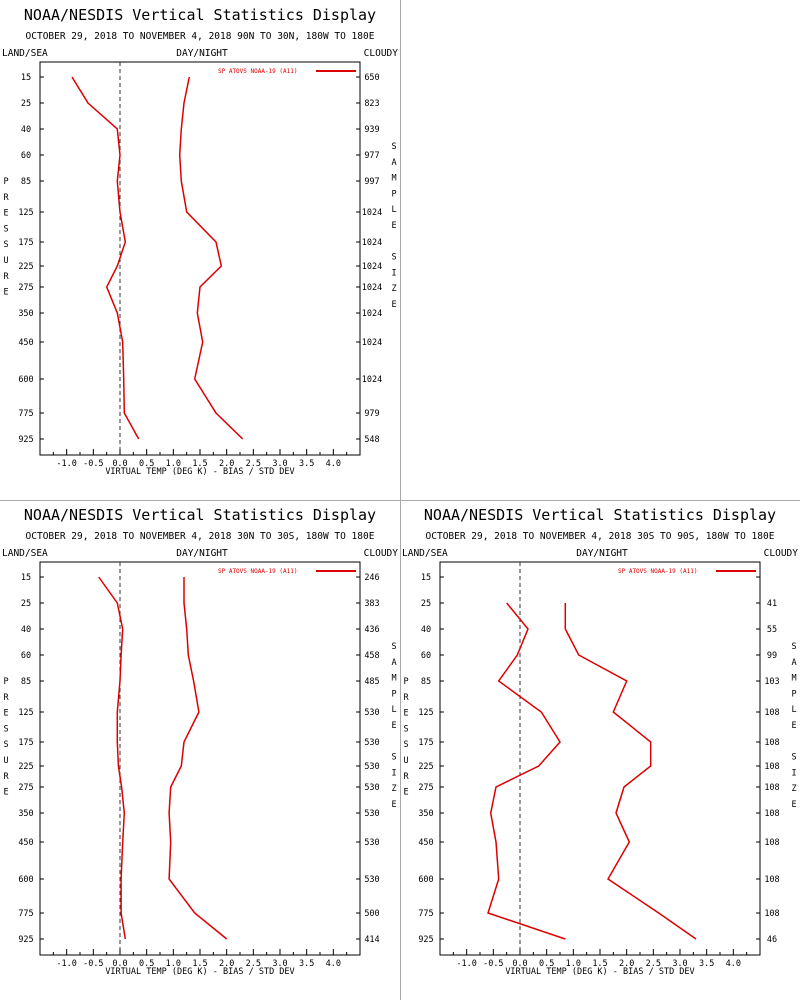 The height and width of the screenshot is (1000, 800). Describe the element at coordinates (772, 940) in the screenshot. I see `sample-size-label: 46` at that location.